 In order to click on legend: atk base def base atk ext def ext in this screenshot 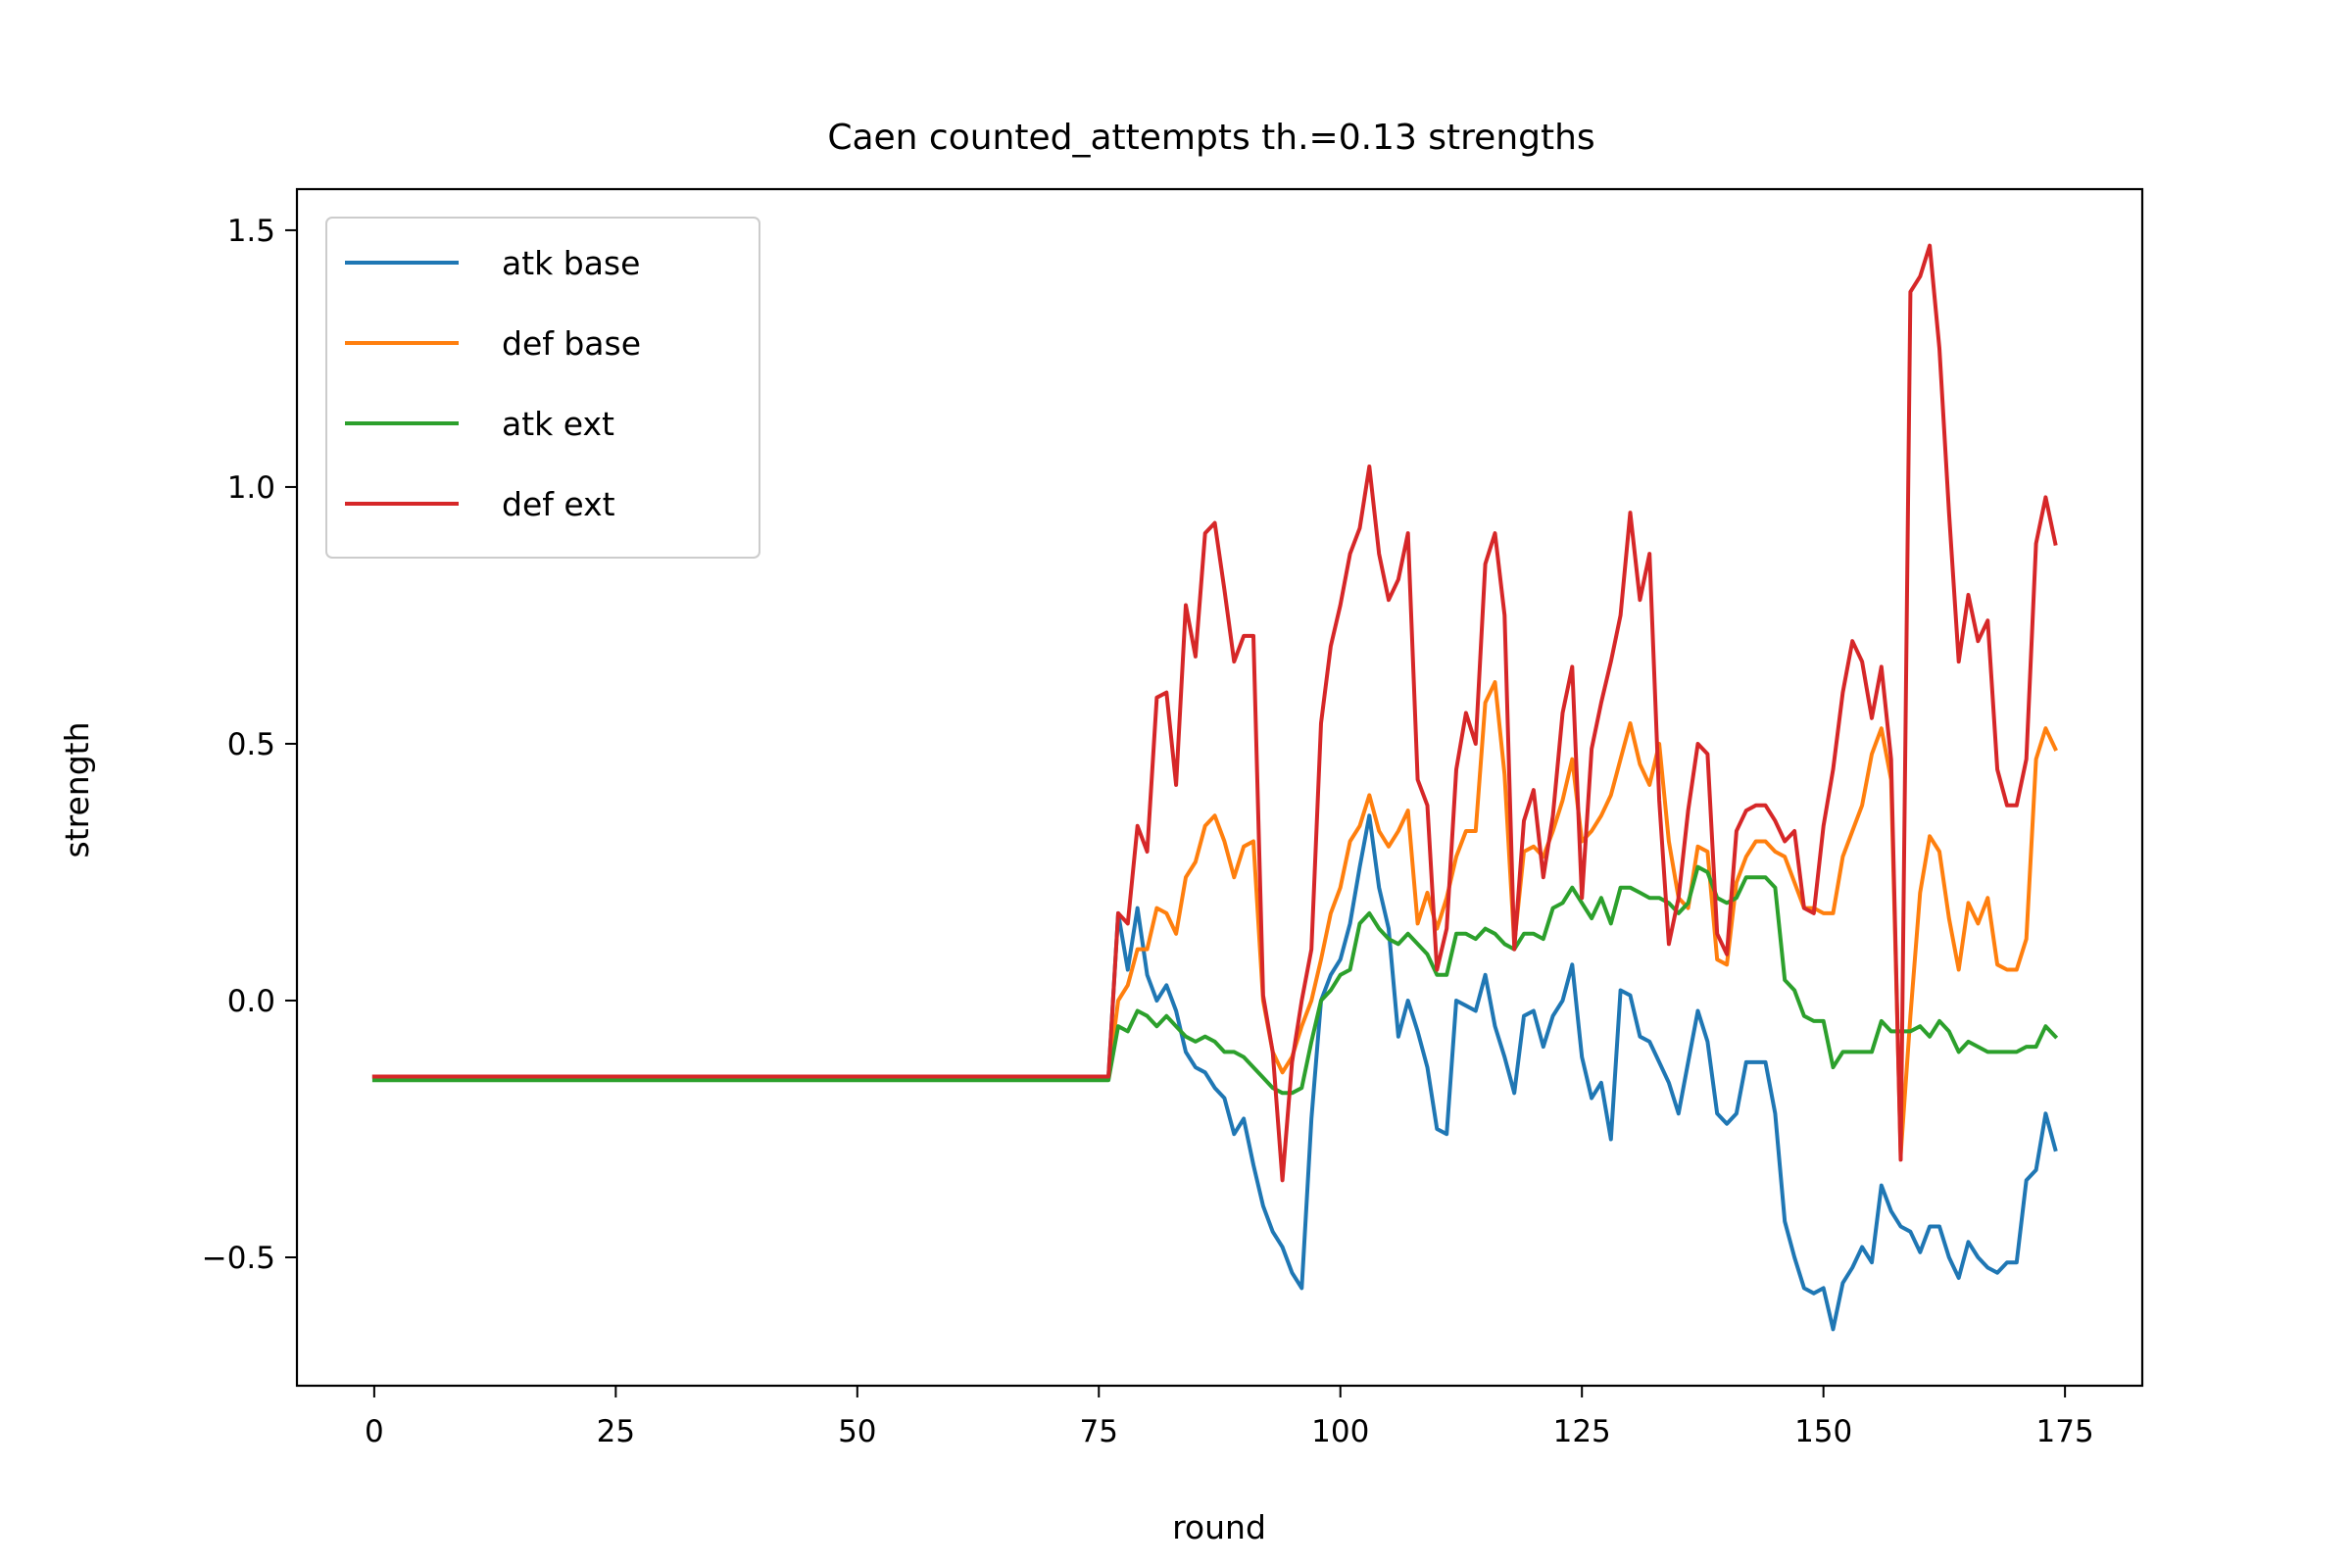, I will do `click(542, 388)`.